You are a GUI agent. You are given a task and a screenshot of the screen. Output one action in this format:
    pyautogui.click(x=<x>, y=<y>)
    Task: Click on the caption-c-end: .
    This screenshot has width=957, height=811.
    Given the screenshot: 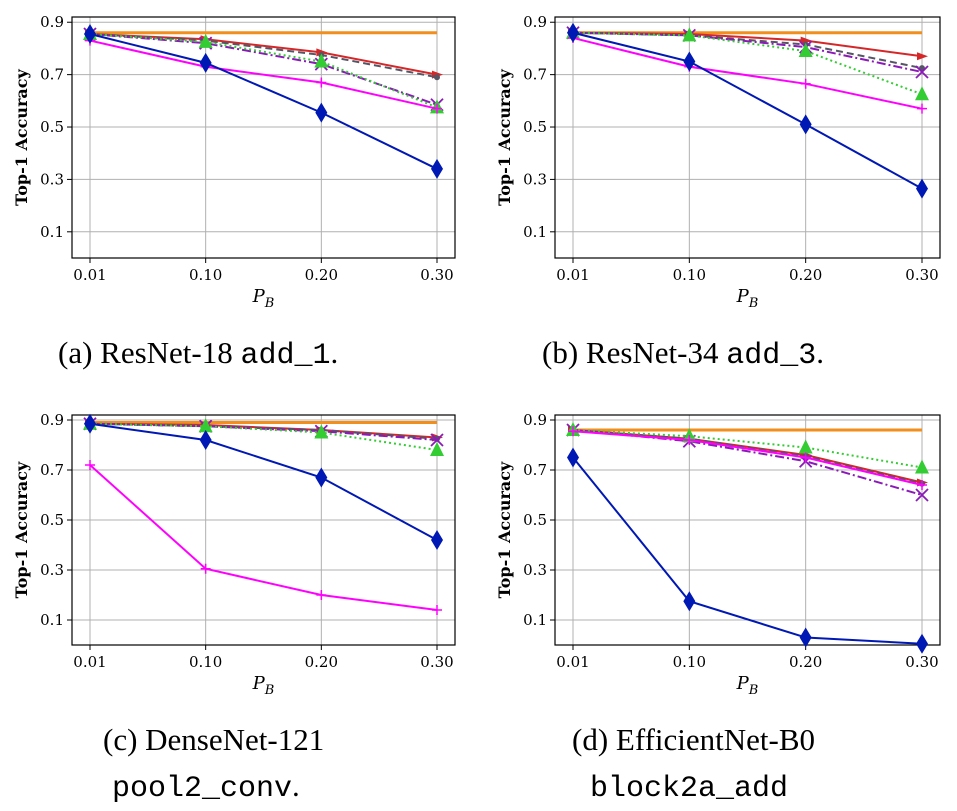 What is the action you would take?
    pyautogui.click(x=296, y=785)
    